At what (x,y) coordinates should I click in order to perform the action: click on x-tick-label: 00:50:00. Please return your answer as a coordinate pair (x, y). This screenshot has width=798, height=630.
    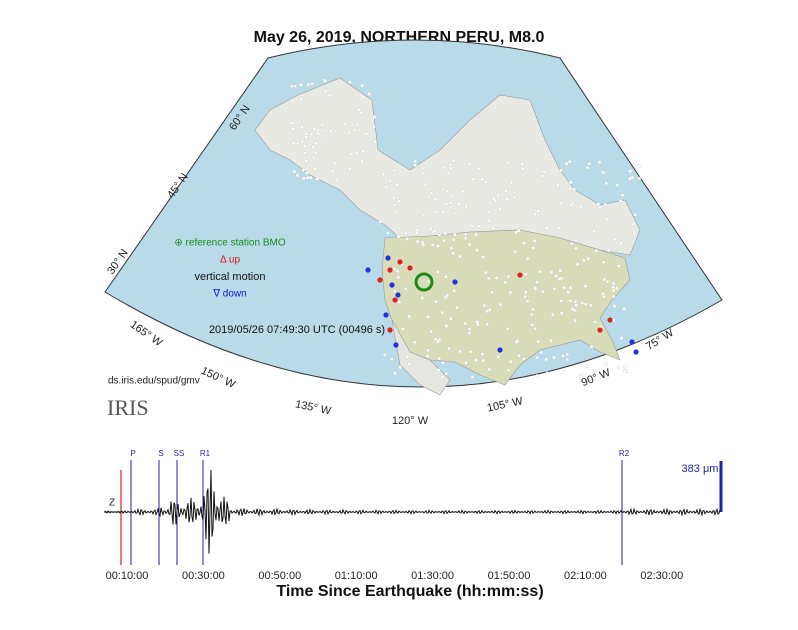
    Looking at the image, I should click on (279, 576).